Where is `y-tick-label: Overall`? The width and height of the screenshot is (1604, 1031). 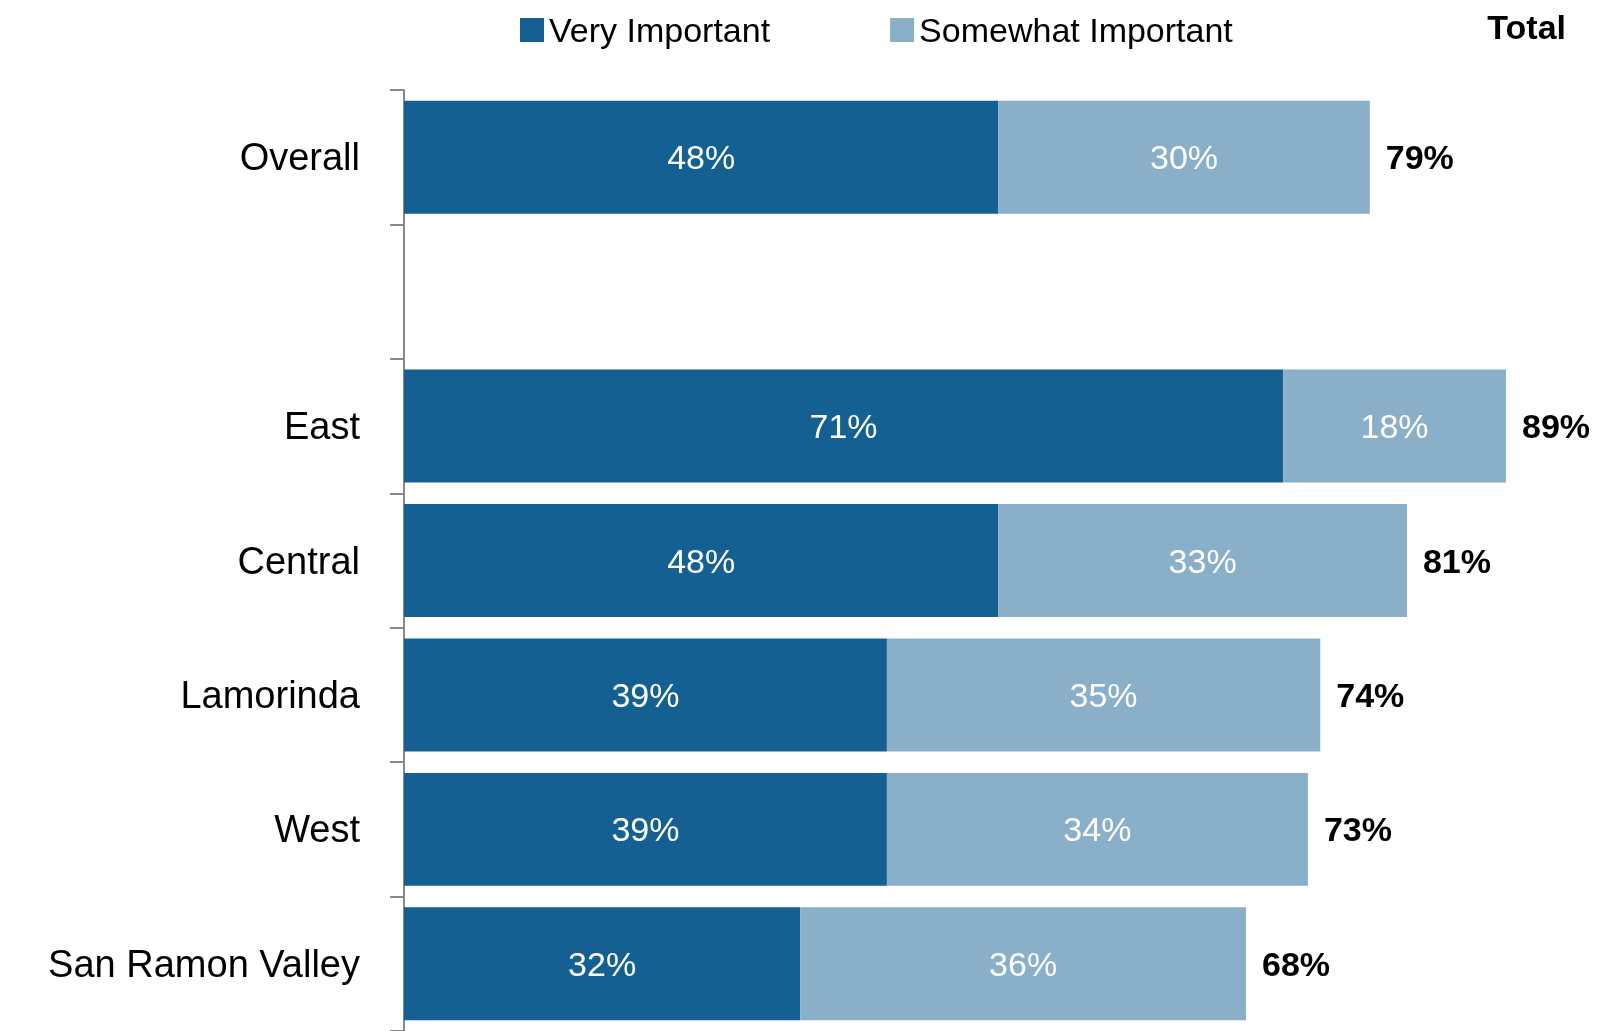 y-tick-label: Overall is located at coordinates (299, 157).